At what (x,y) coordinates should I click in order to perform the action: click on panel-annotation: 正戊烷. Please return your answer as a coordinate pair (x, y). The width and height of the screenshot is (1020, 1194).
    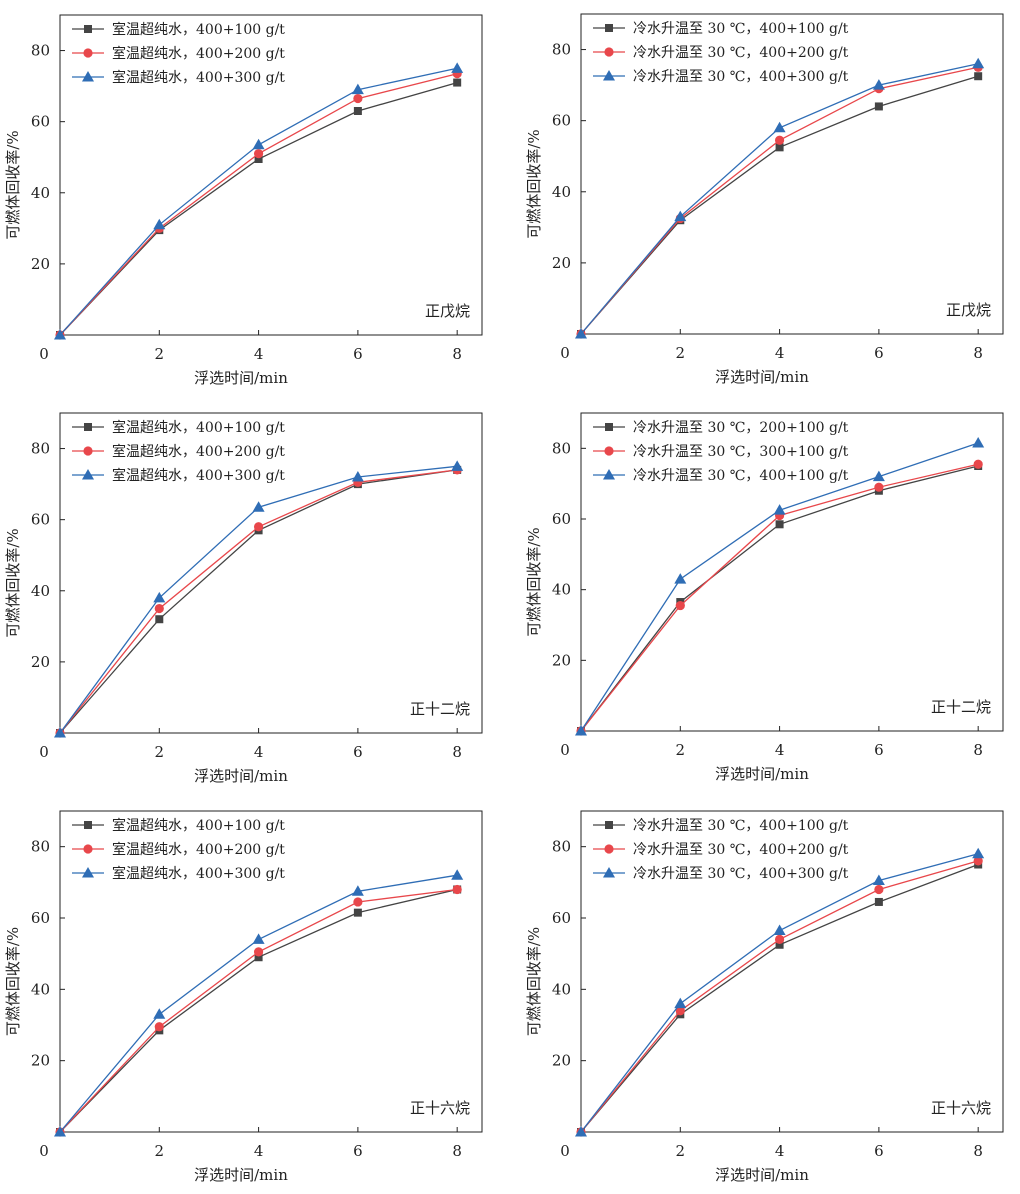
    Looking at the image, I should click on (447, 311).